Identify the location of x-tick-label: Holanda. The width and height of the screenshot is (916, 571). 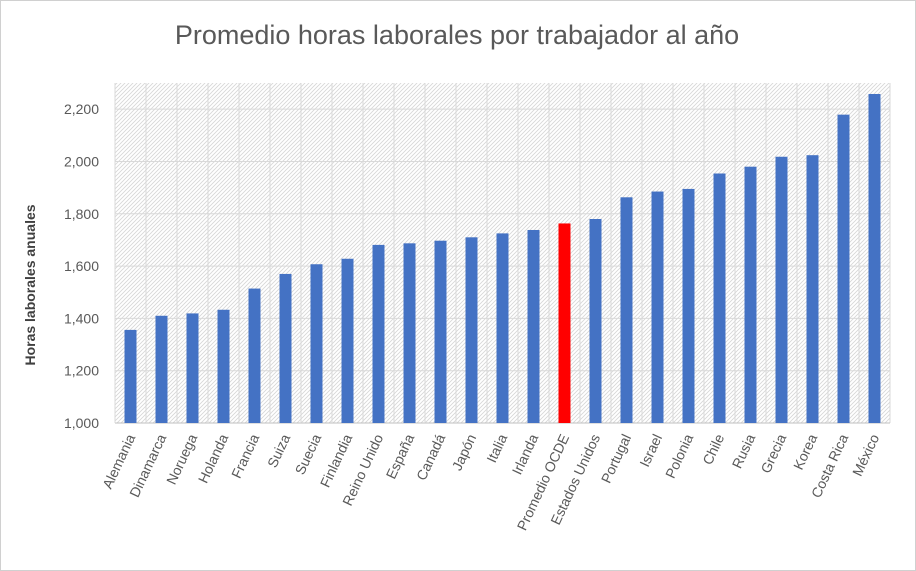
(213, 458).